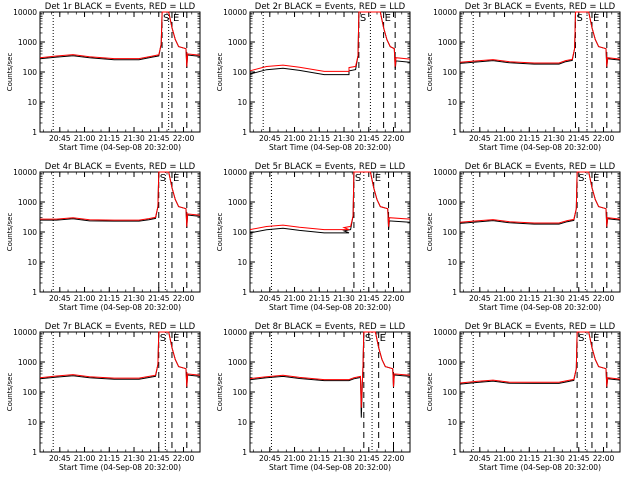 This screenshot has height=484, width=640. What do you see at coordinates (330, 7) in the screenshot?
I see `panel-title: Det 2r BLACK = Events, RED = LLD` at bounding box center [330, 7].